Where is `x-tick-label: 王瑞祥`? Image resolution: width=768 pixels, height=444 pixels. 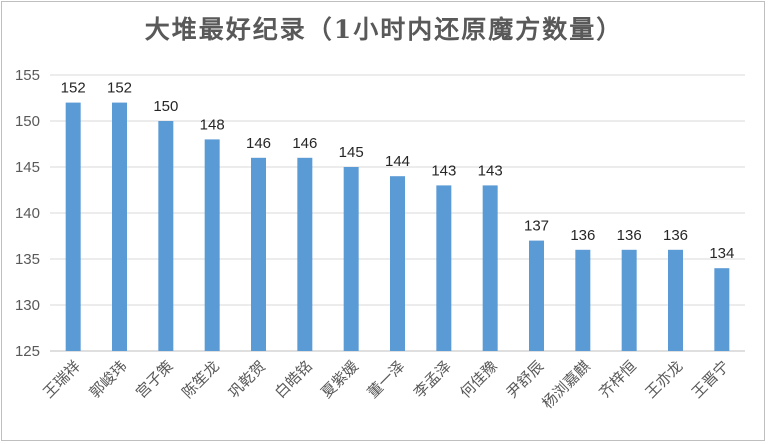
x-tick-label: 王瑞祥 is located at coordinates (61, 379).